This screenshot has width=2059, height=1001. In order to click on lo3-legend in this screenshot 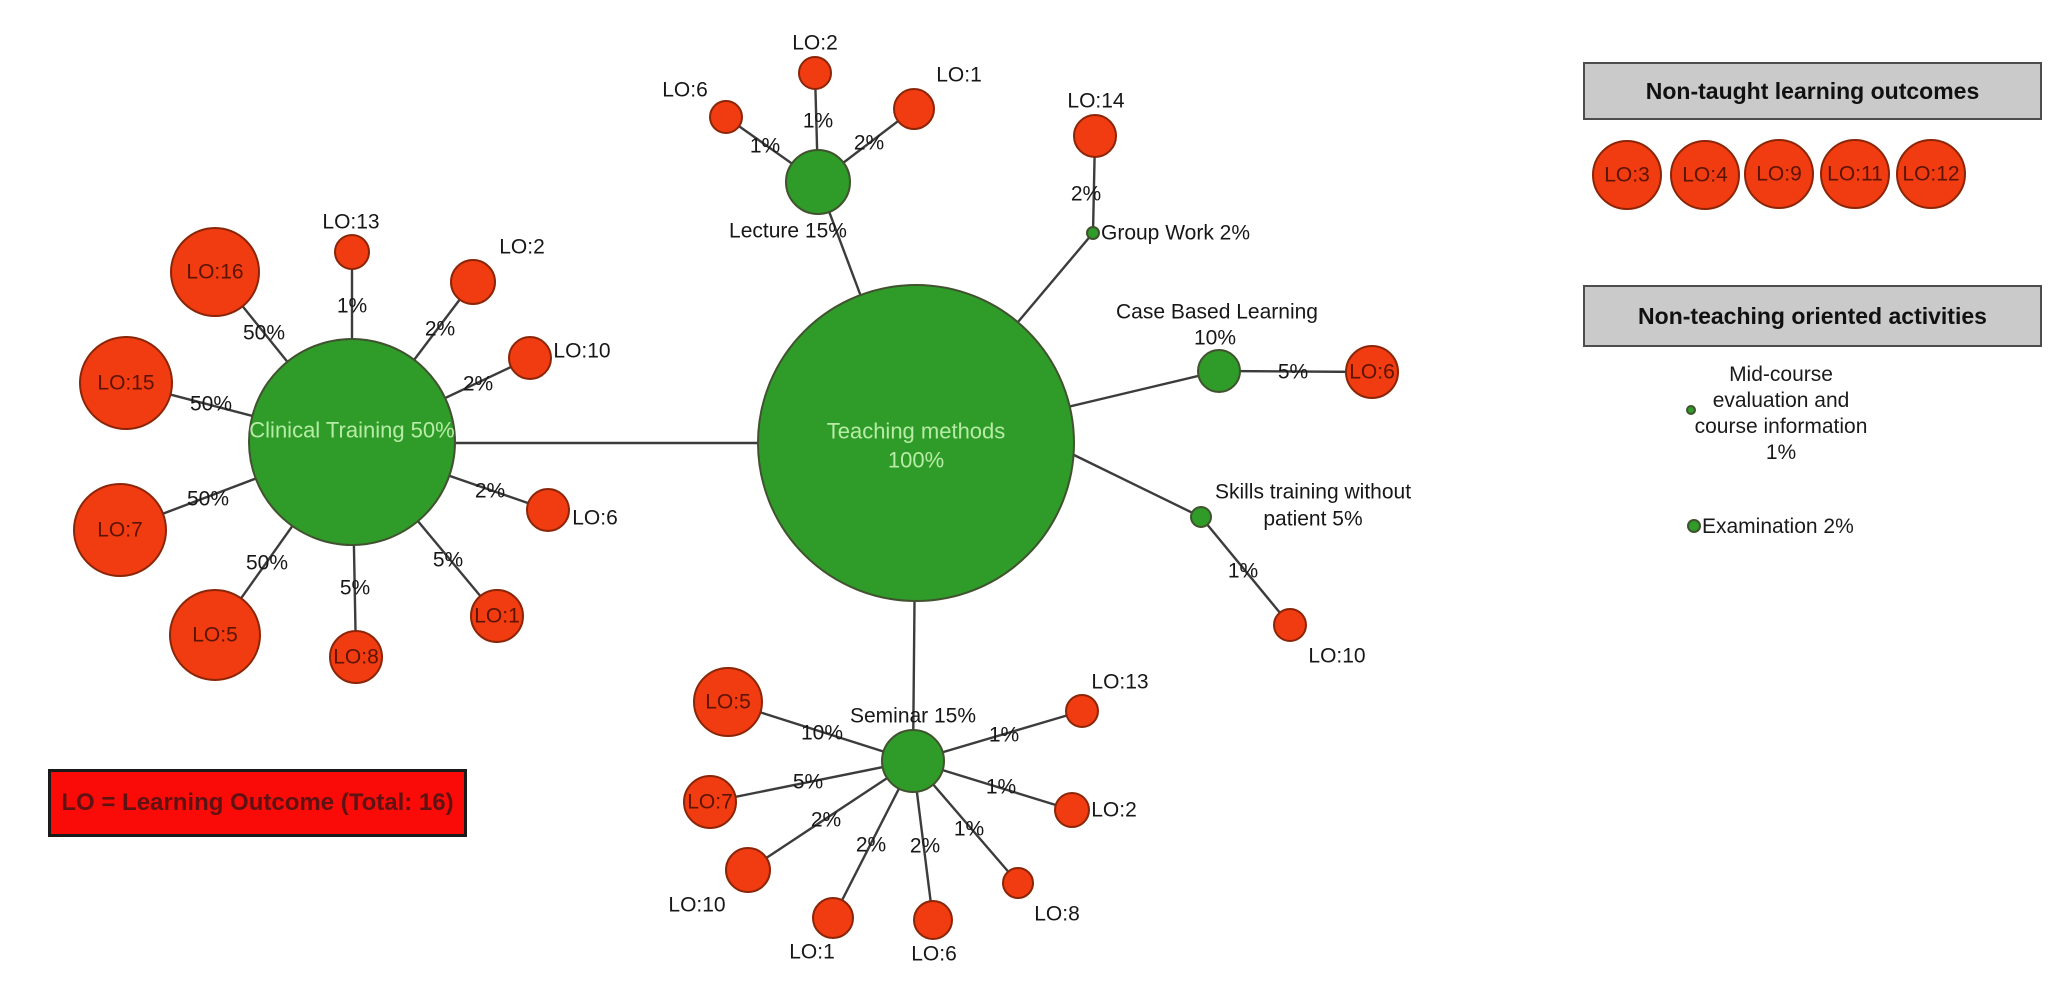, I will do `click(1627, 175)`.